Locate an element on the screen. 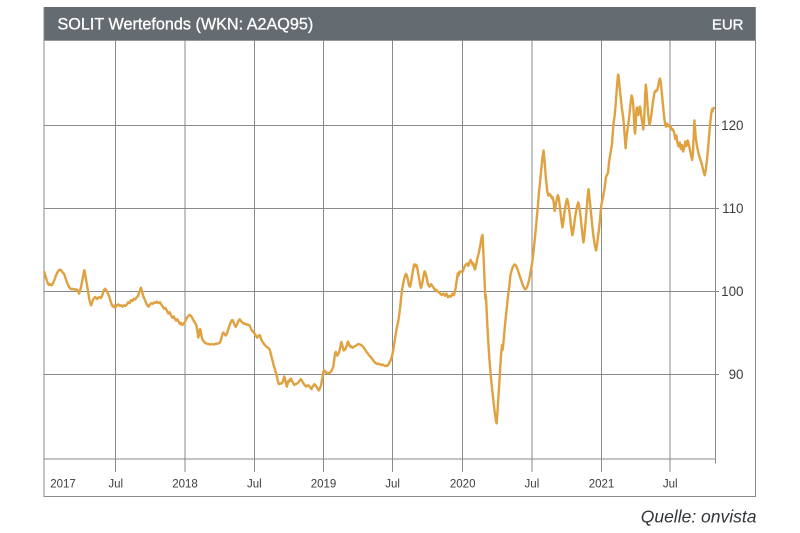  svg-text: 2017 is located at coordinates (63, 485).